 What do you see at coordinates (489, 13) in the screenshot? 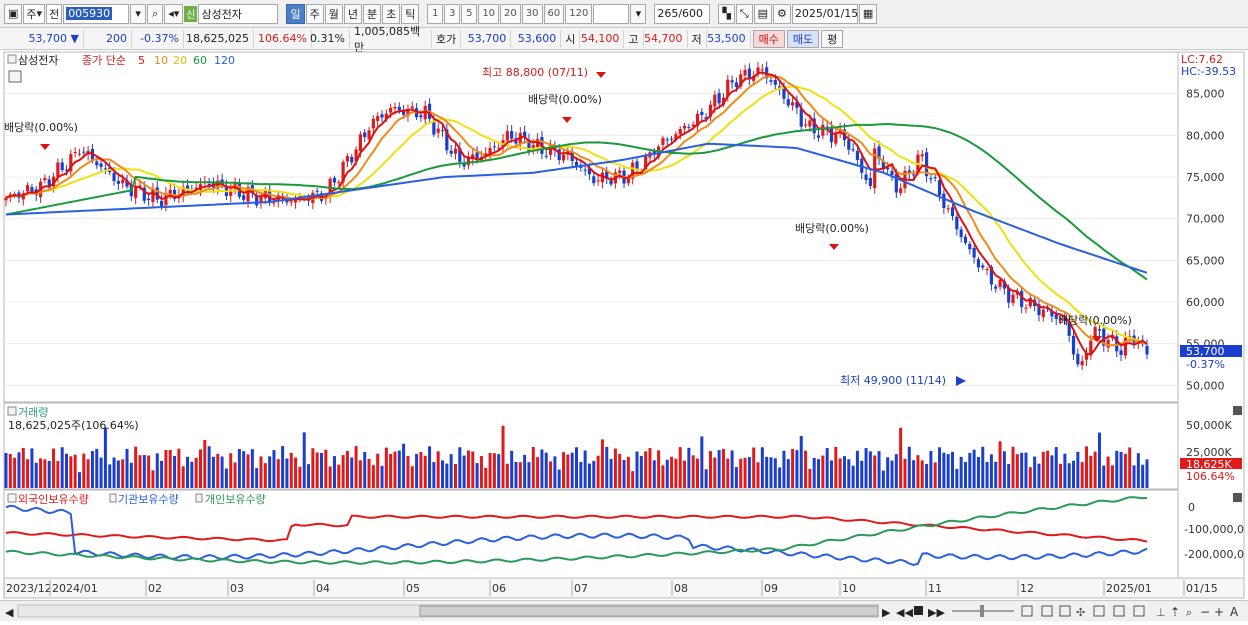
I see `interval-10: 10` at bounding box center [489, 13].